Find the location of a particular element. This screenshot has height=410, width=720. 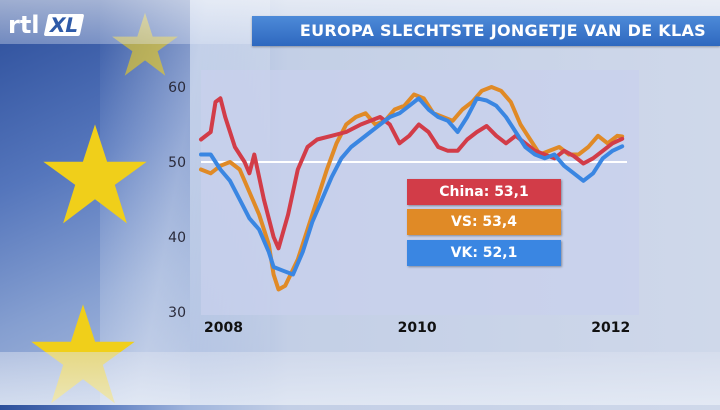

chart-title: EUROPA SLECHTSTE JONGETJE VAN DE KLAS is located at coordinates (502, 30).